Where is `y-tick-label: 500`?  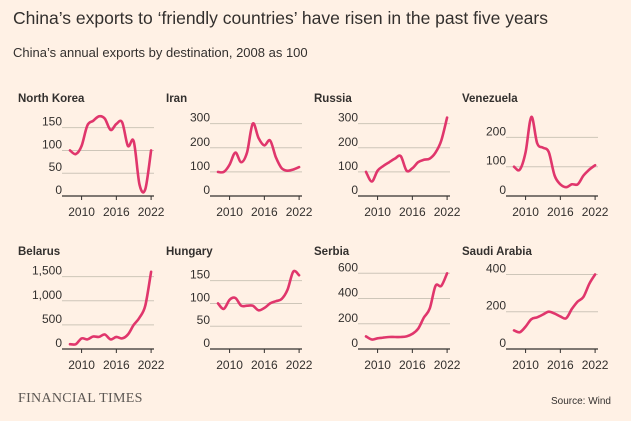 y-tick-label: 500 is located at coordinates (52, 319).